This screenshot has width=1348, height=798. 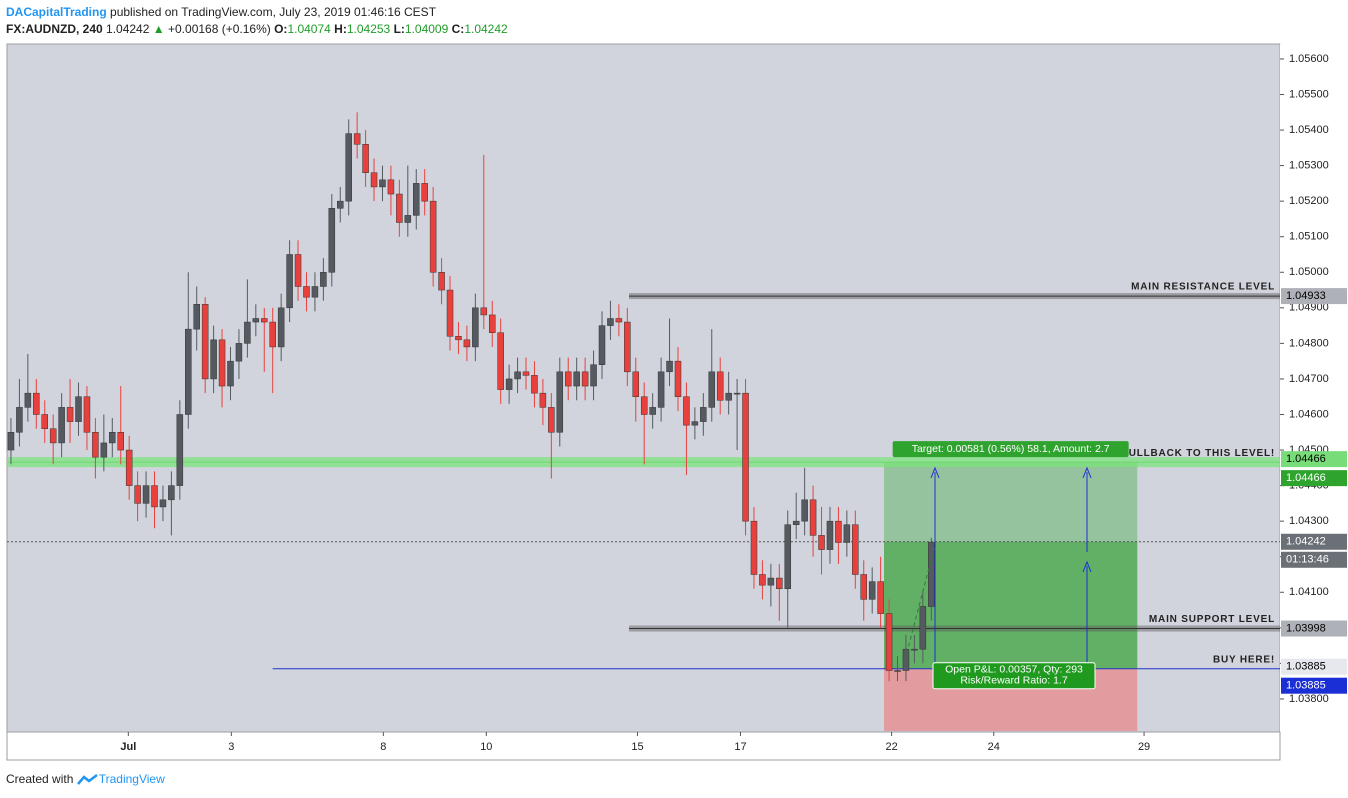 I want to click on author: DACapitalTrading, so click(x=56, y=12).